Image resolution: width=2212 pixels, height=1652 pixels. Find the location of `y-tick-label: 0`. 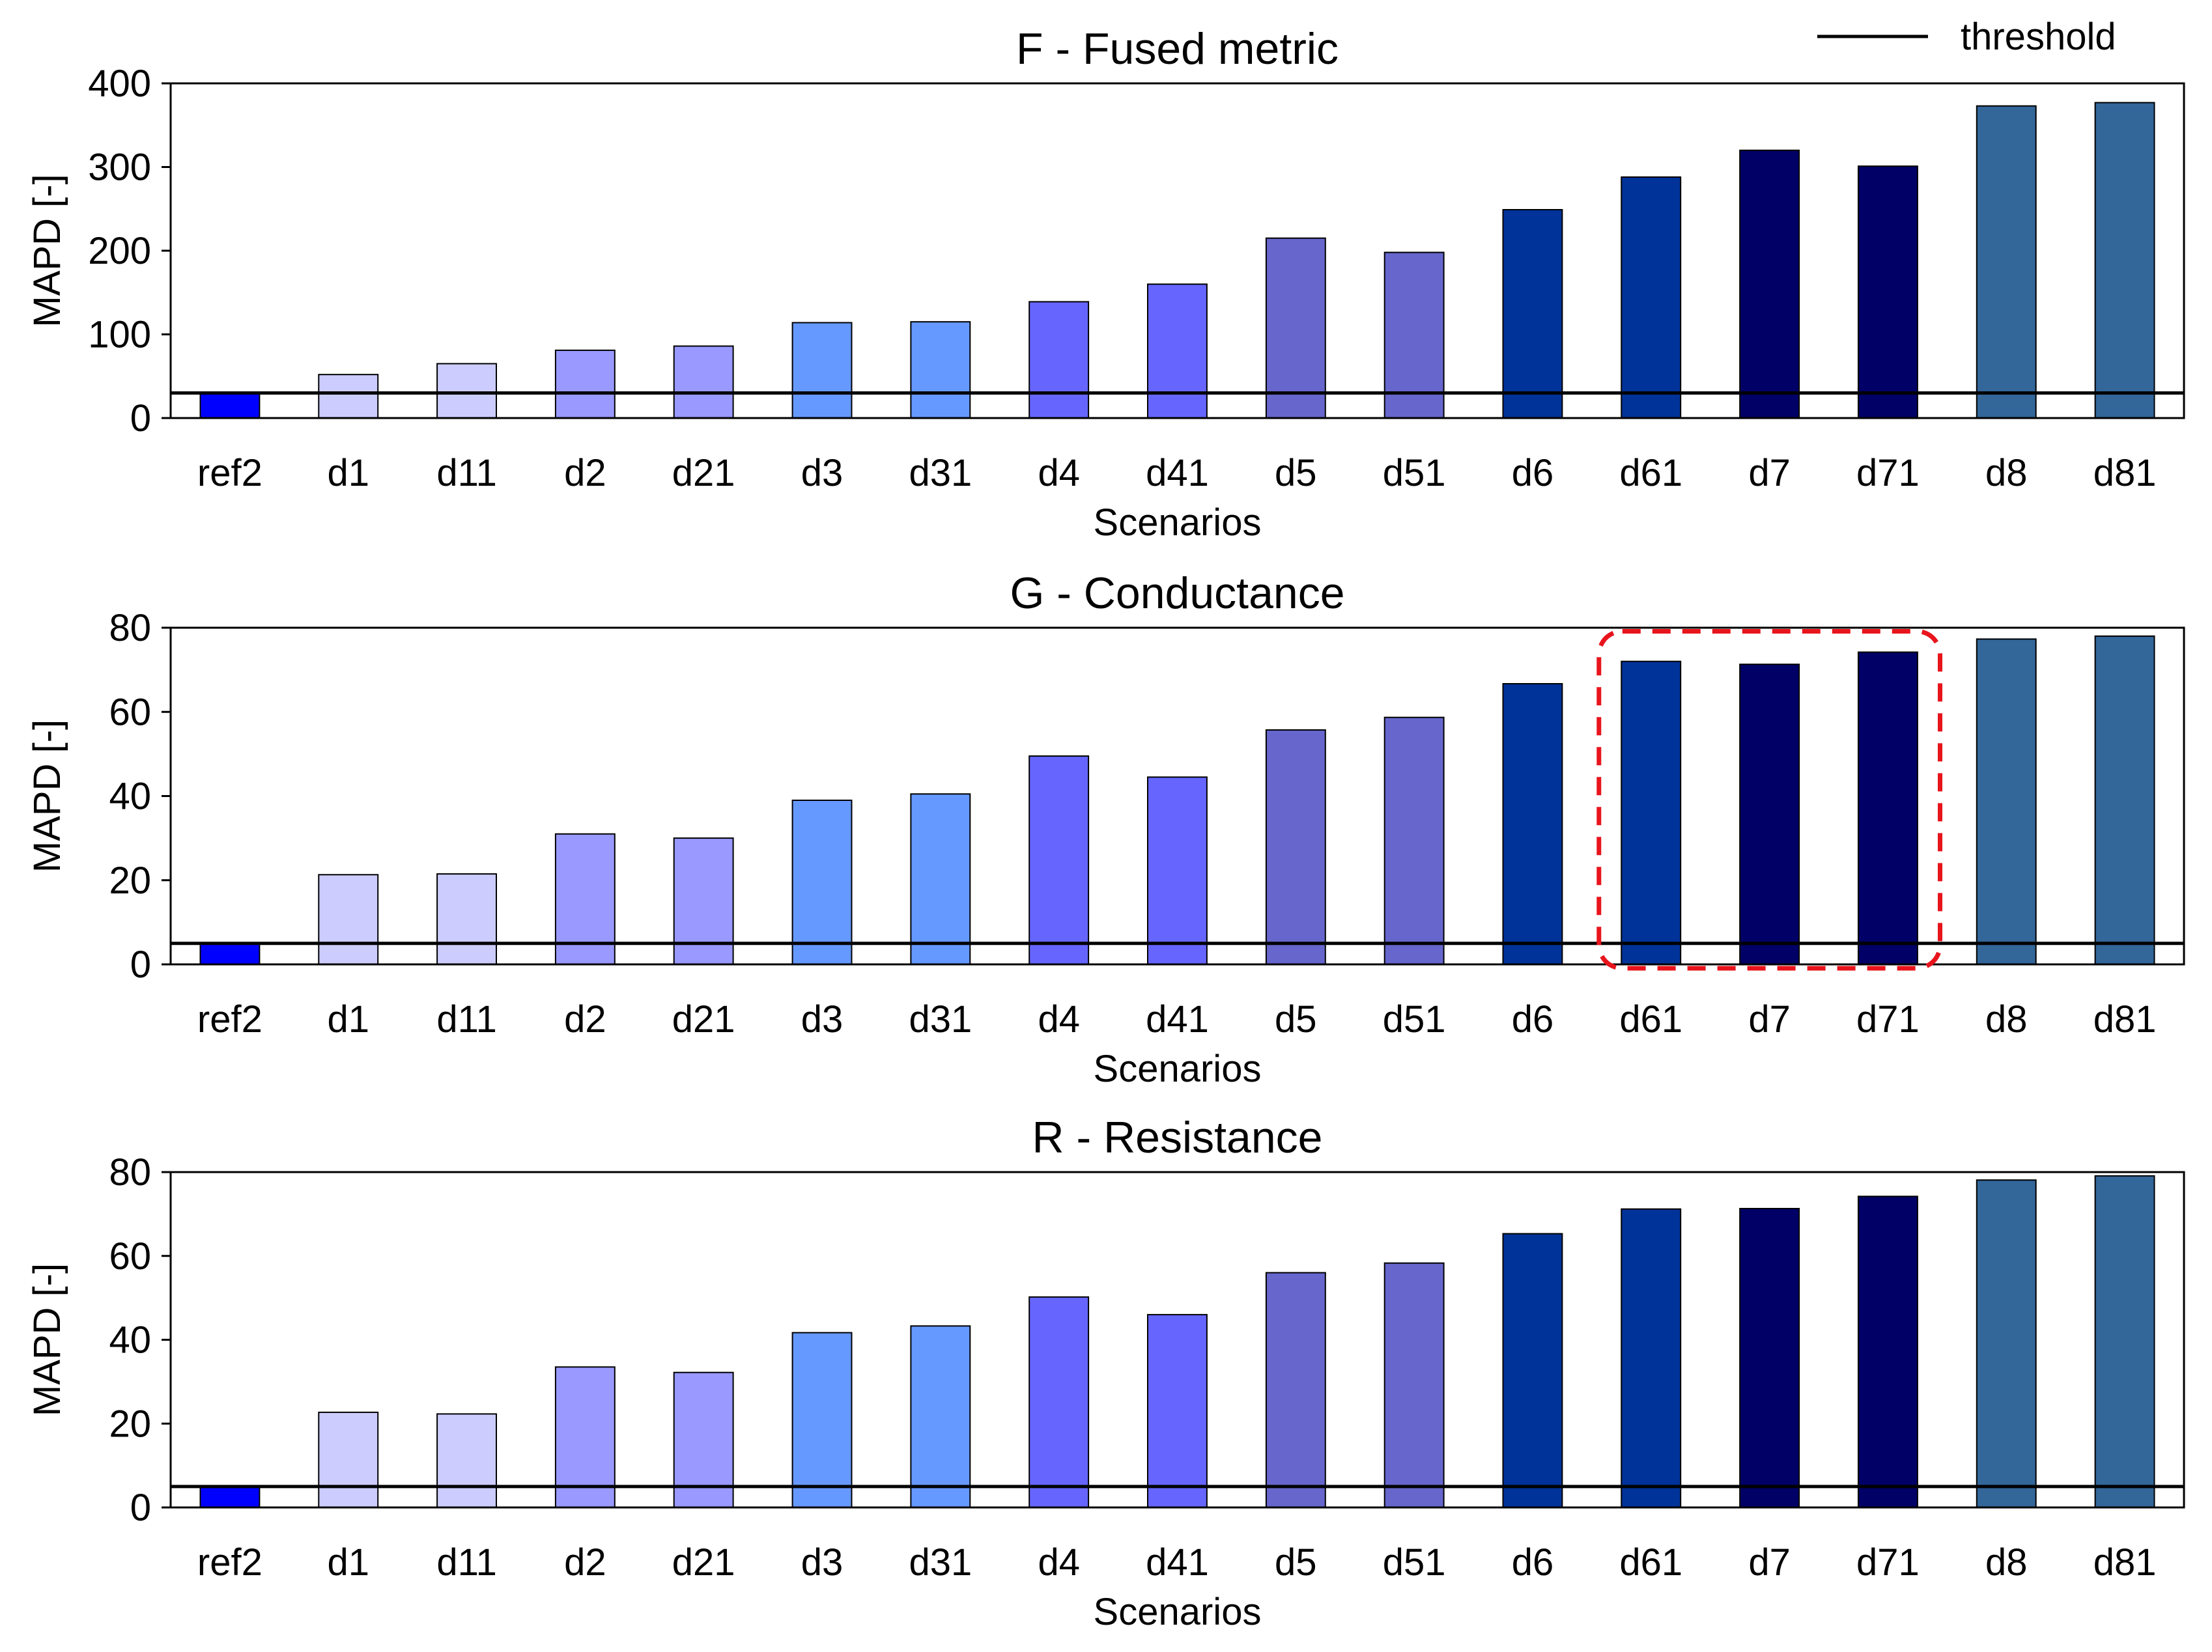

y-tick-label: 0 is located at coordinates (140, 965).